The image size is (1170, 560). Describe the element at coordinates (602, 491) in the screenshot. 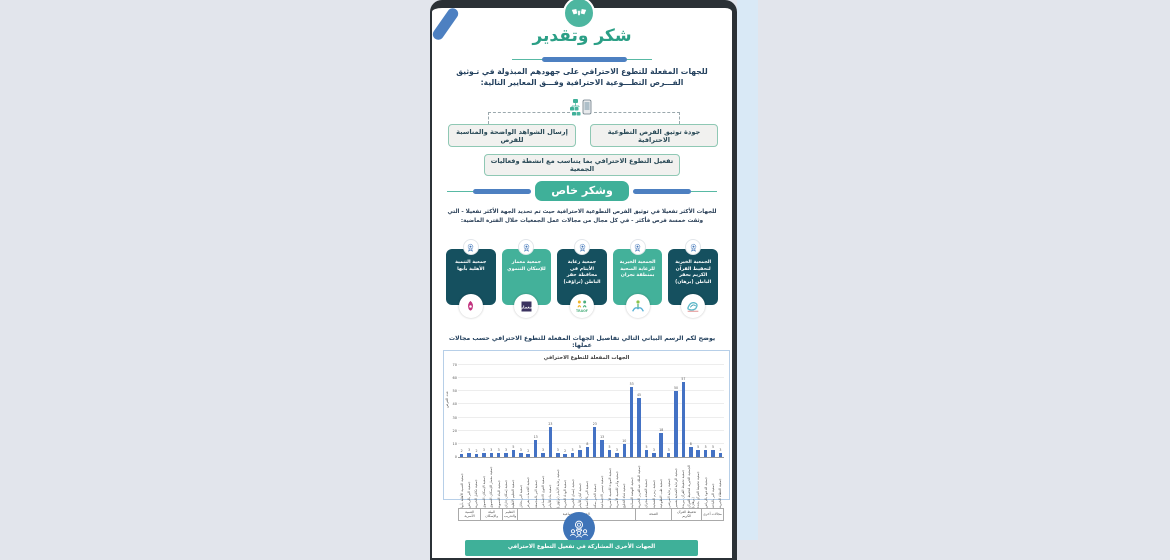

I see `x-tick-label: جمعية تيسير الاجتماعية` at that location.